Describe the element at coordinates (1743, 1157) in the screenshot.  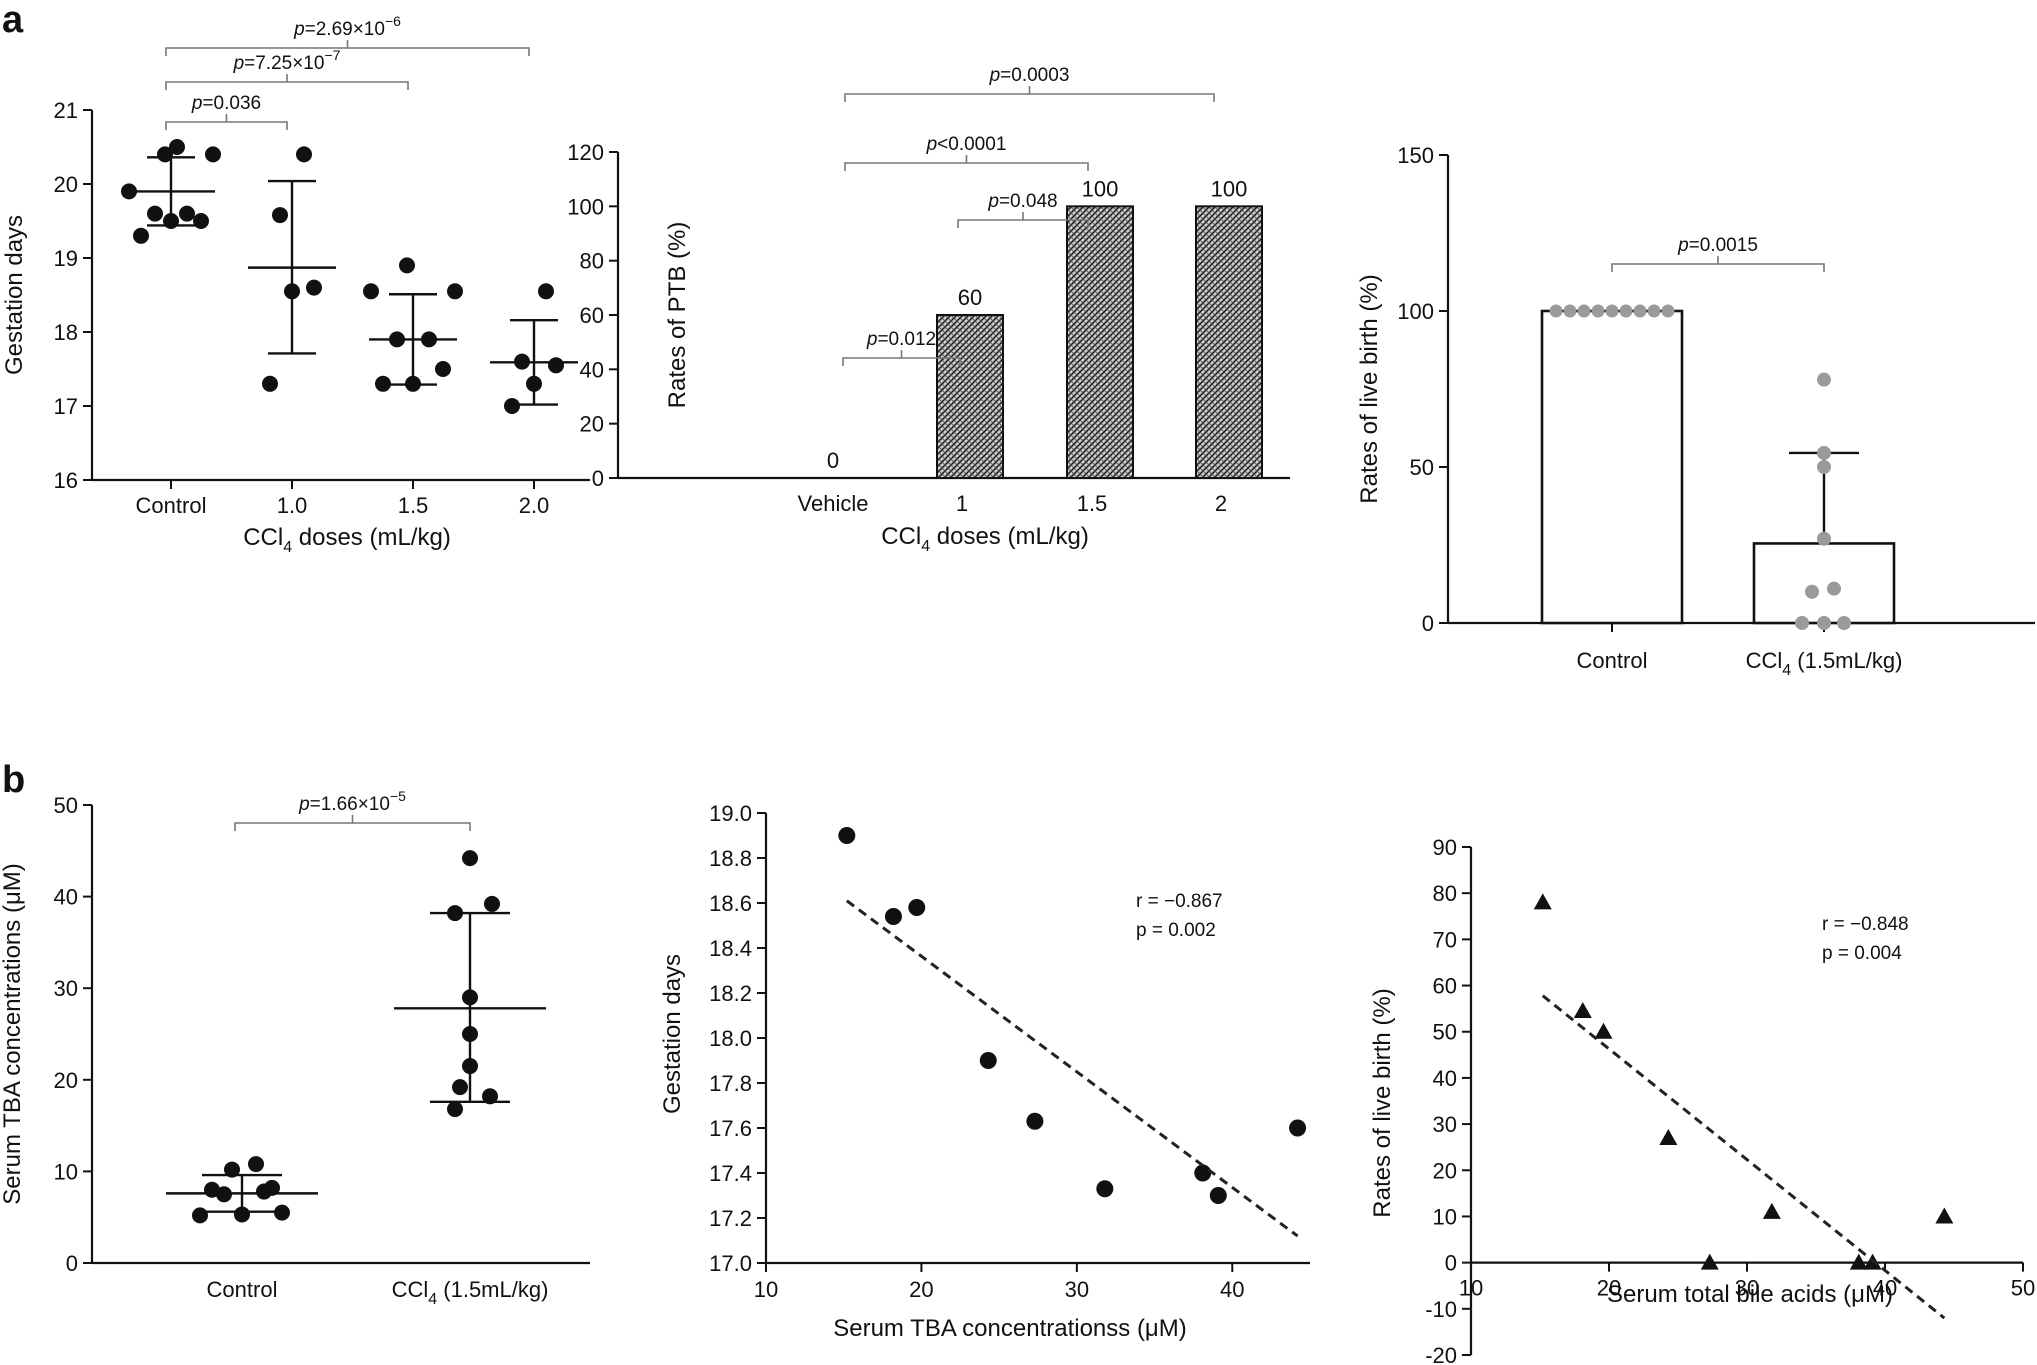
I see `b3-trendline` at that location.